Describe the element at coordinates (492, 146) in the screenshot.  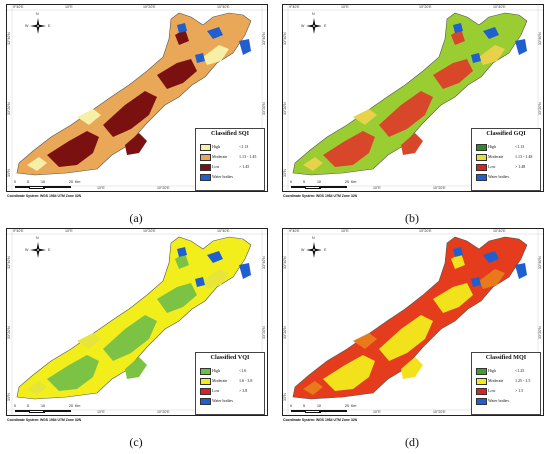
I see `legend-label: High` at that location.